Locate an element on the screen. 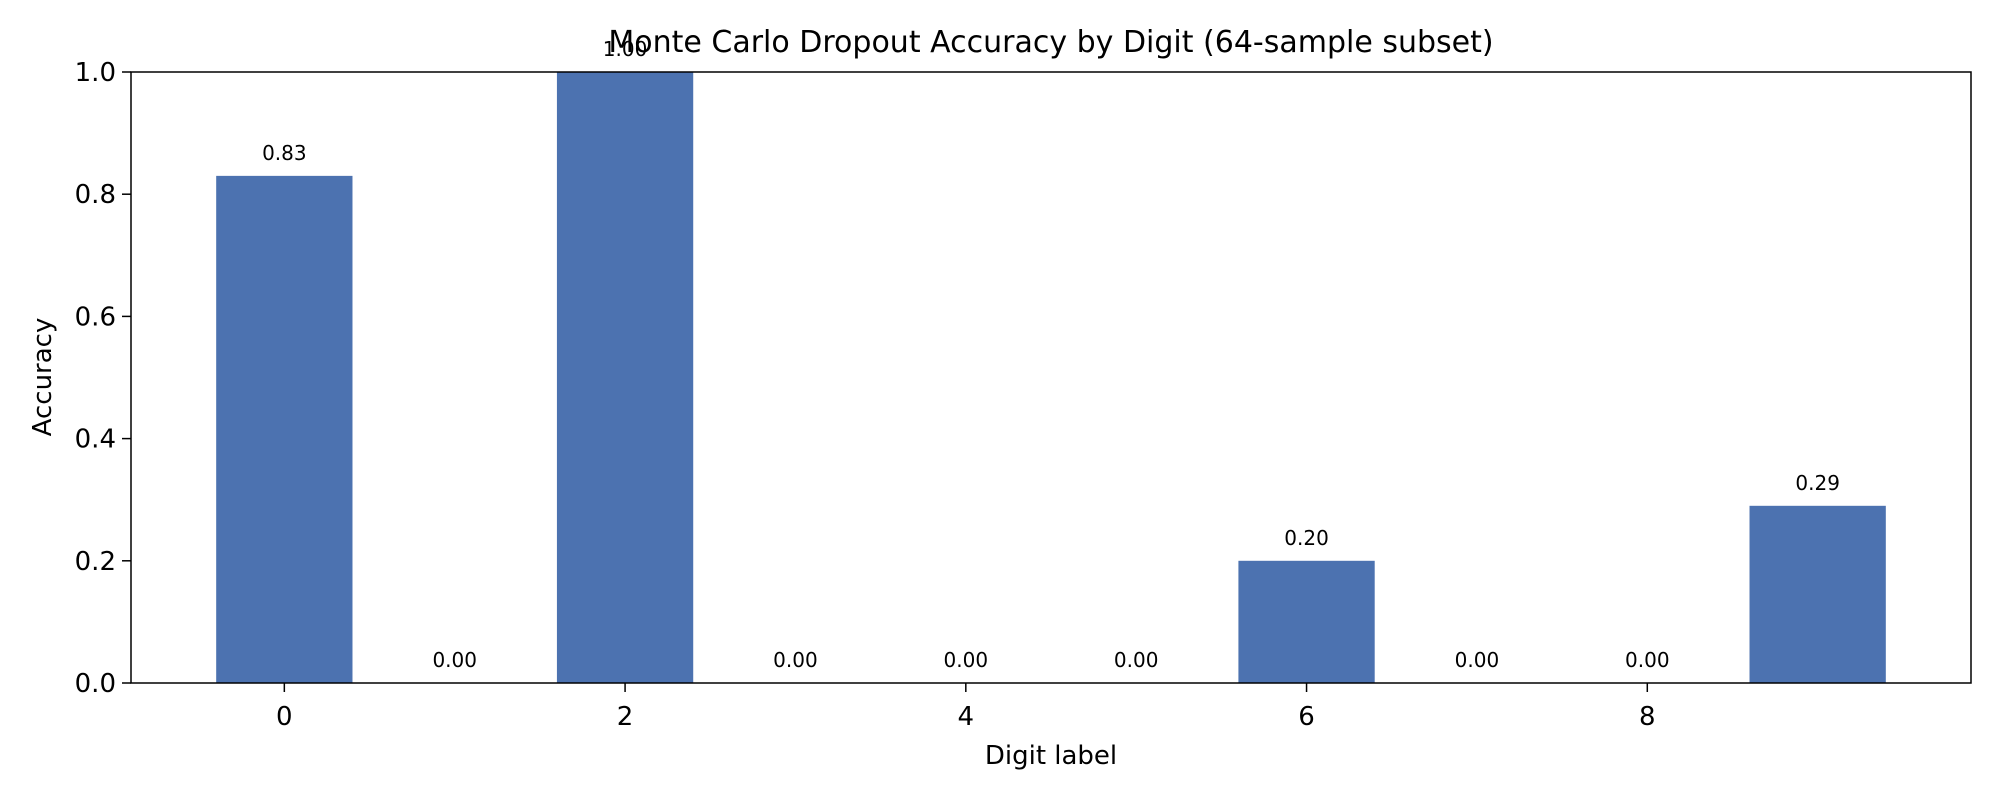  x-tick-label: 6 is located at coordinates (1306, 717).